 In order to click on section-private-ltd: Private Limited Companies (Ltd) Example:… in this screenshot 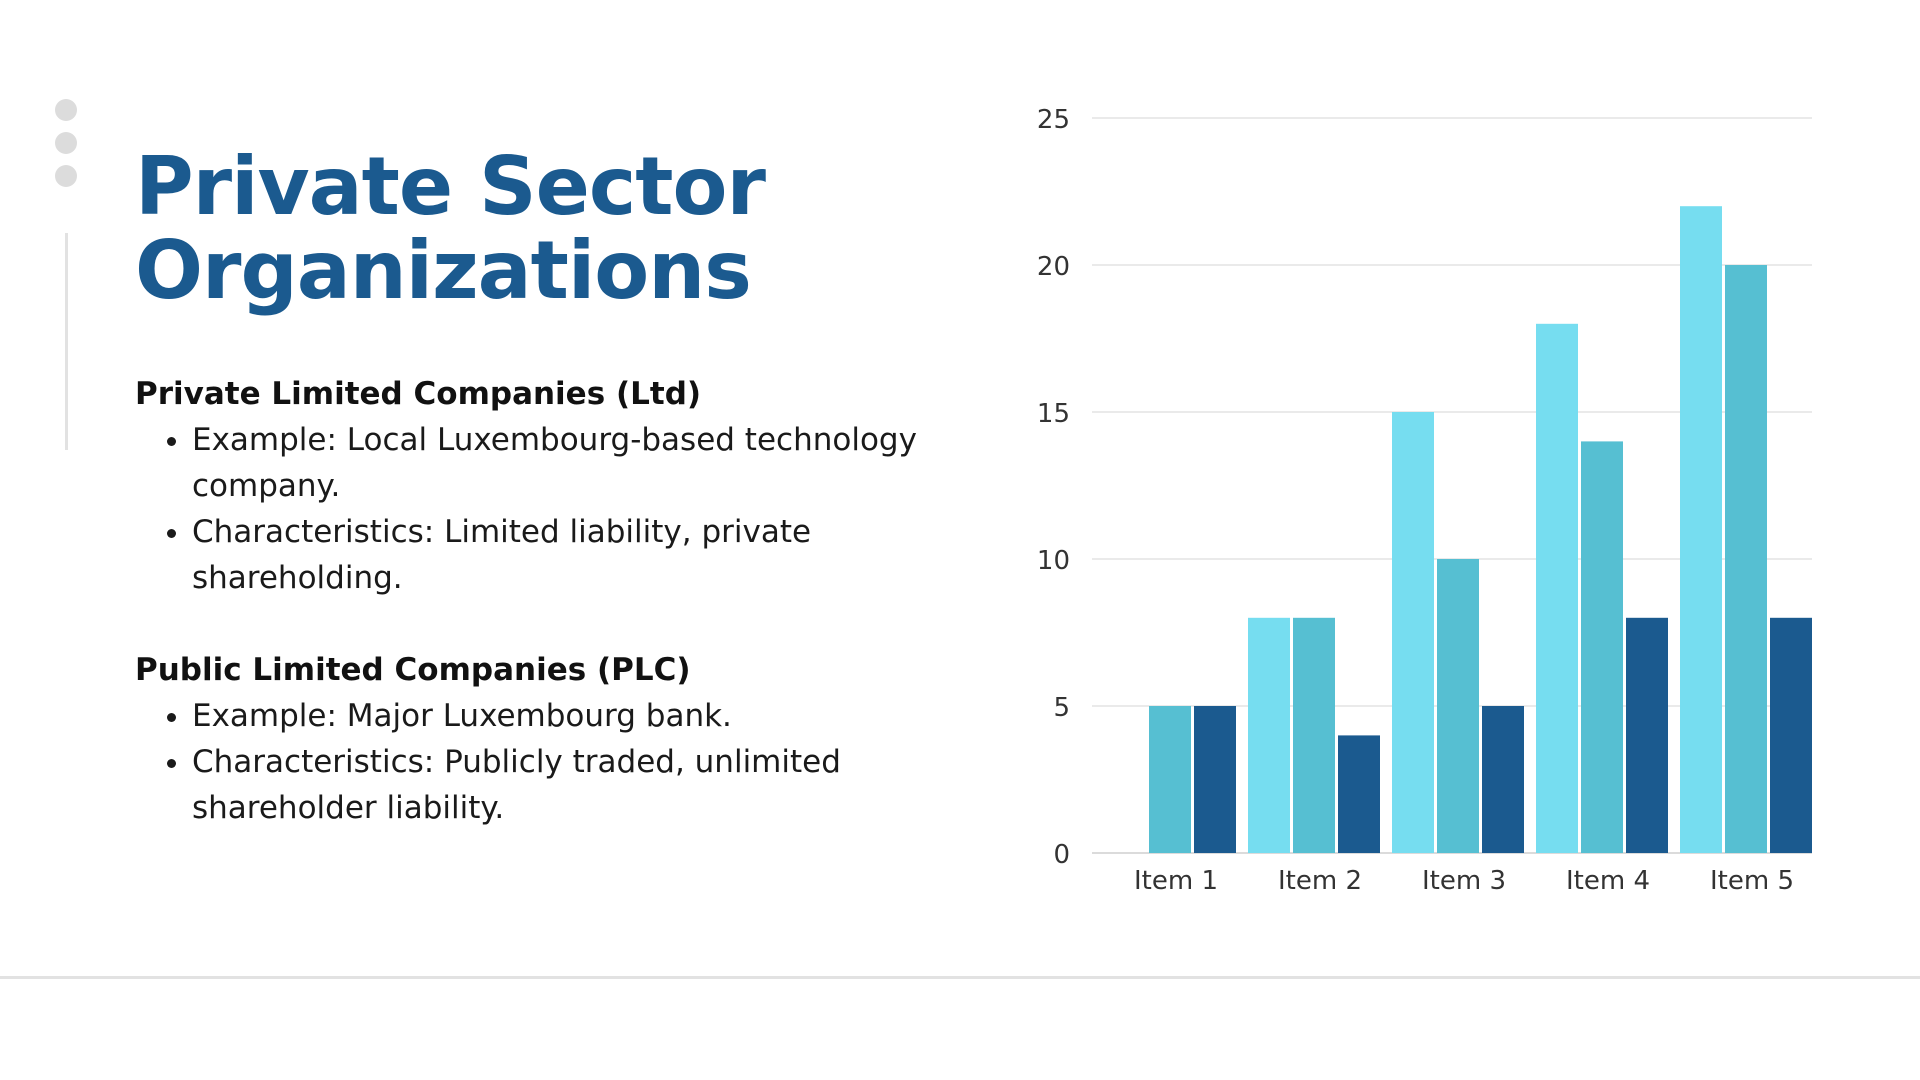, I will do `click(535, 486)`.